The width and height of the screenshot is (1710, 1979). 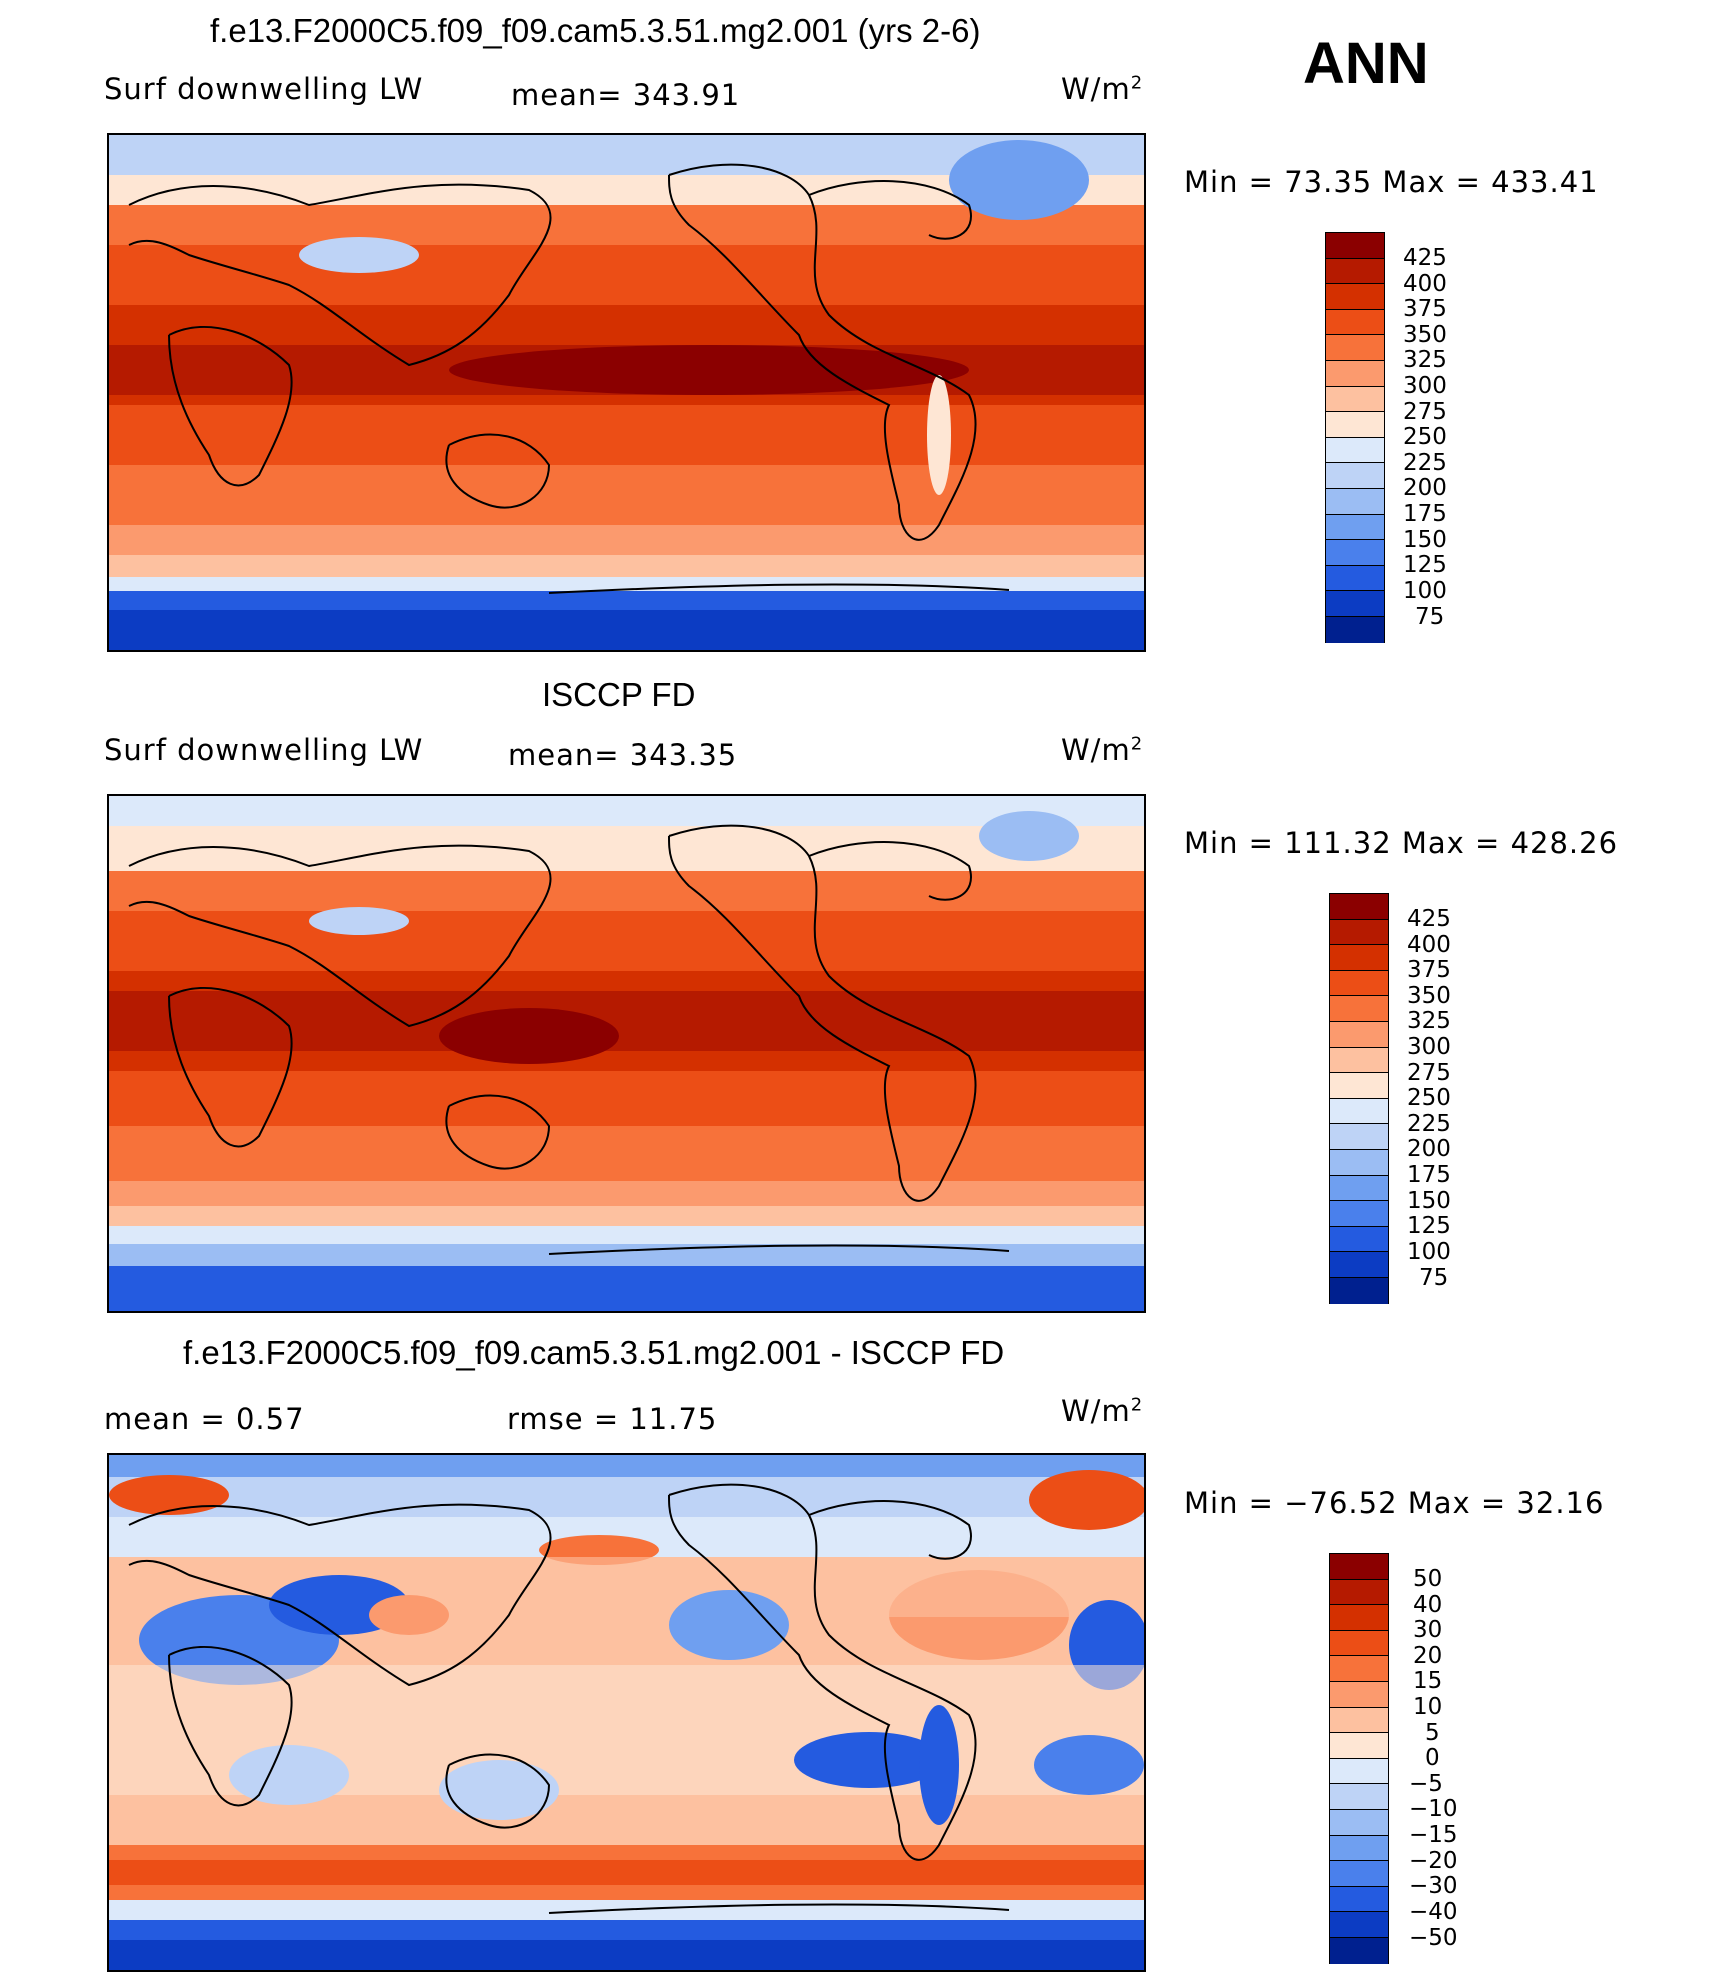 I want to click on variable-label-obs: Surf downwelling LW, so click(x=264, y=750).